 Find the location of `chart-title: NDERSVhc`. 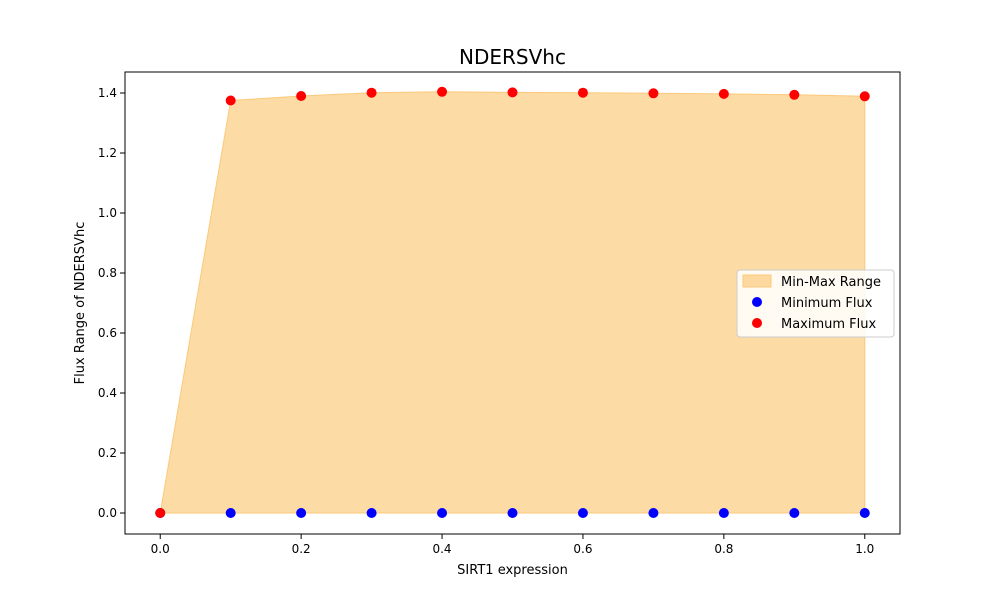

chart-title: NDERSVhc is located at coordinates (512, 57).